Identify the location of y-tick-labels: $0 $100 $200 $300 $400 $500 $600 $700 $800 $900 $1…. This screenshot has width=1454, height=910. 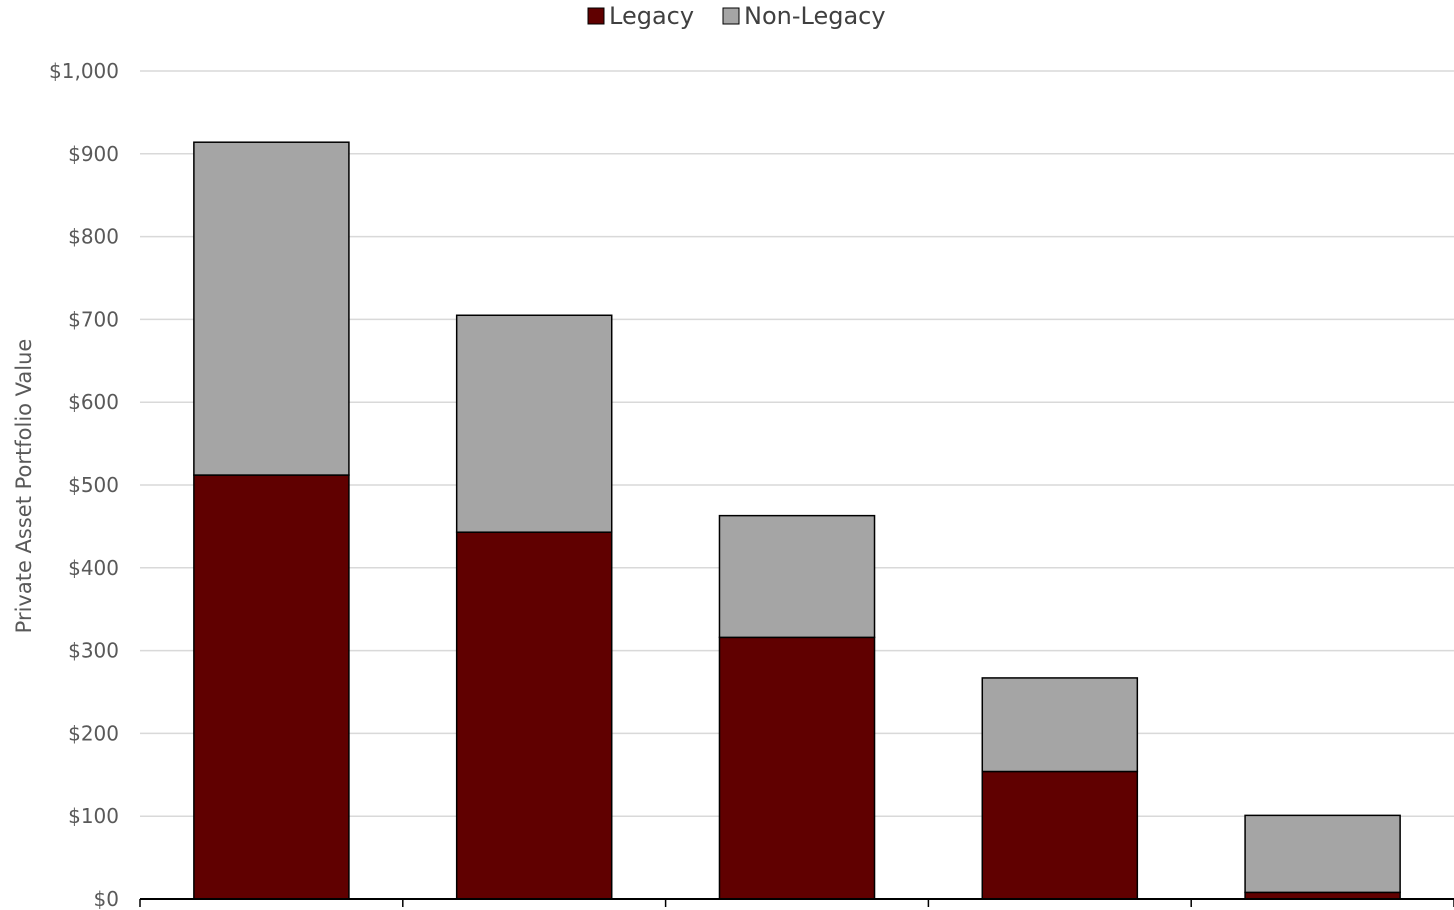
(84, 484).